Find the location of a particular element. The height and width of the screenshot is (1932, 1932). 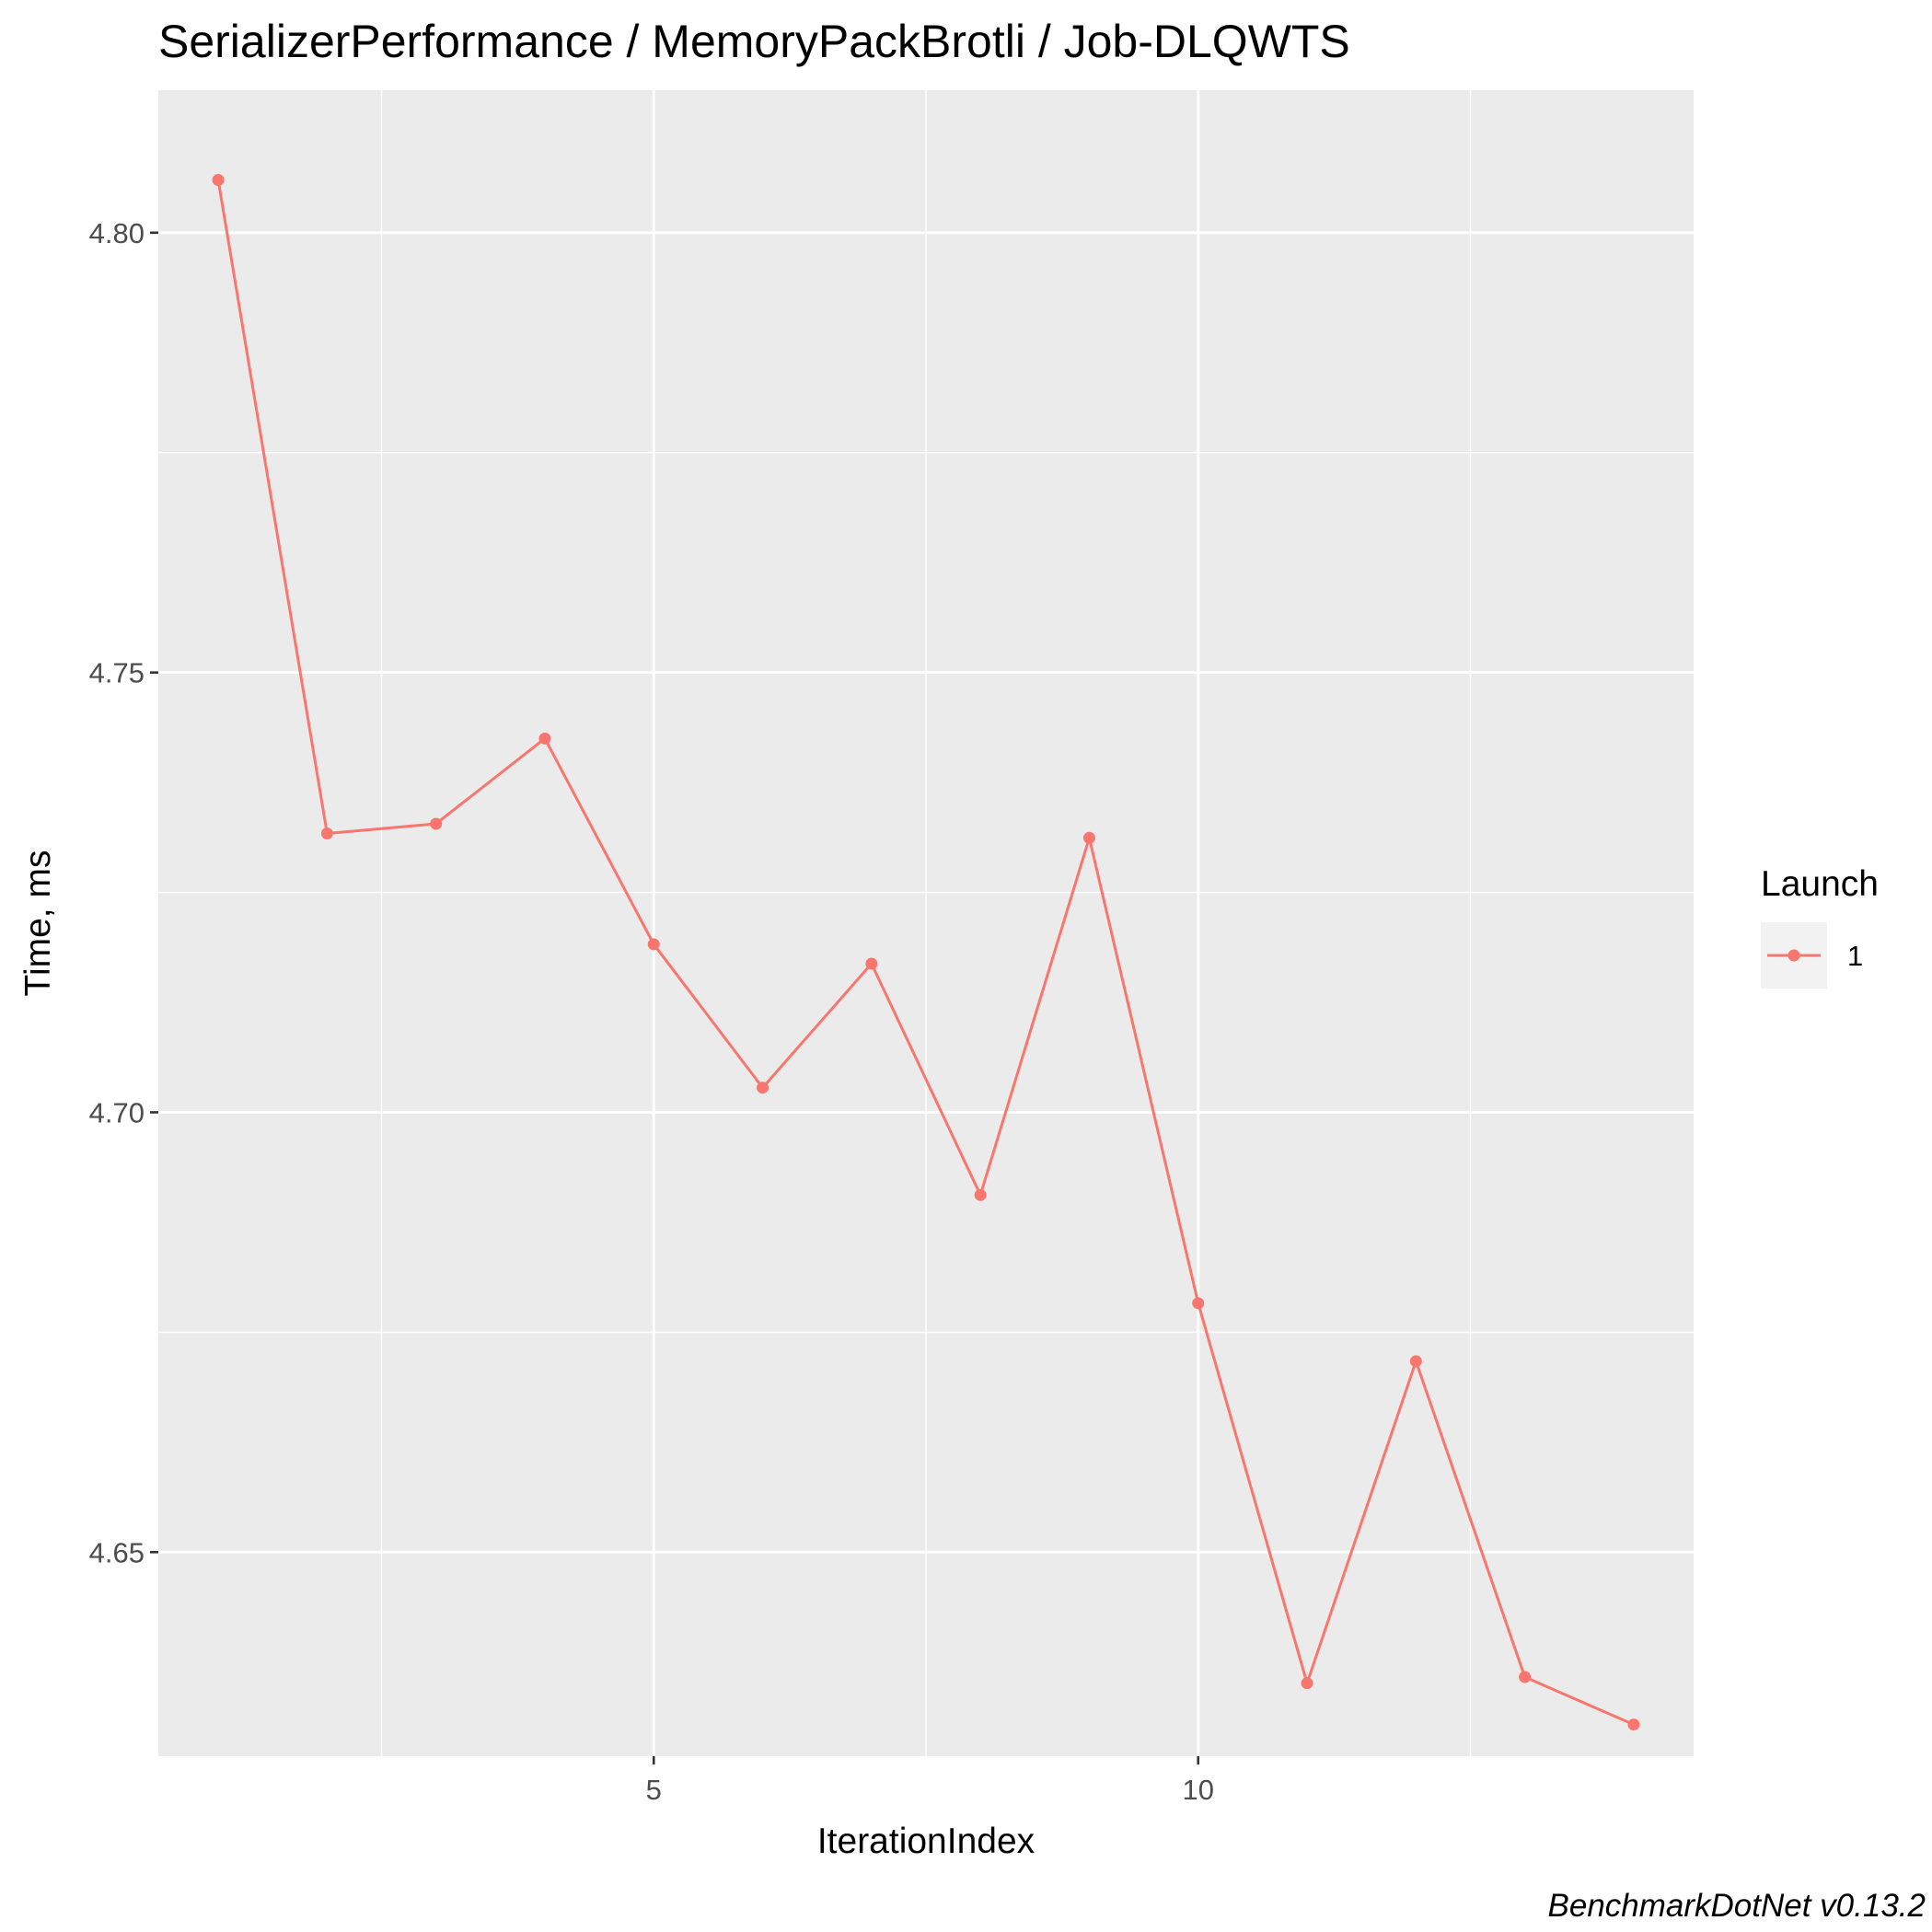

y-tick-label: 4.65 is located at coordinates (117, 1552).